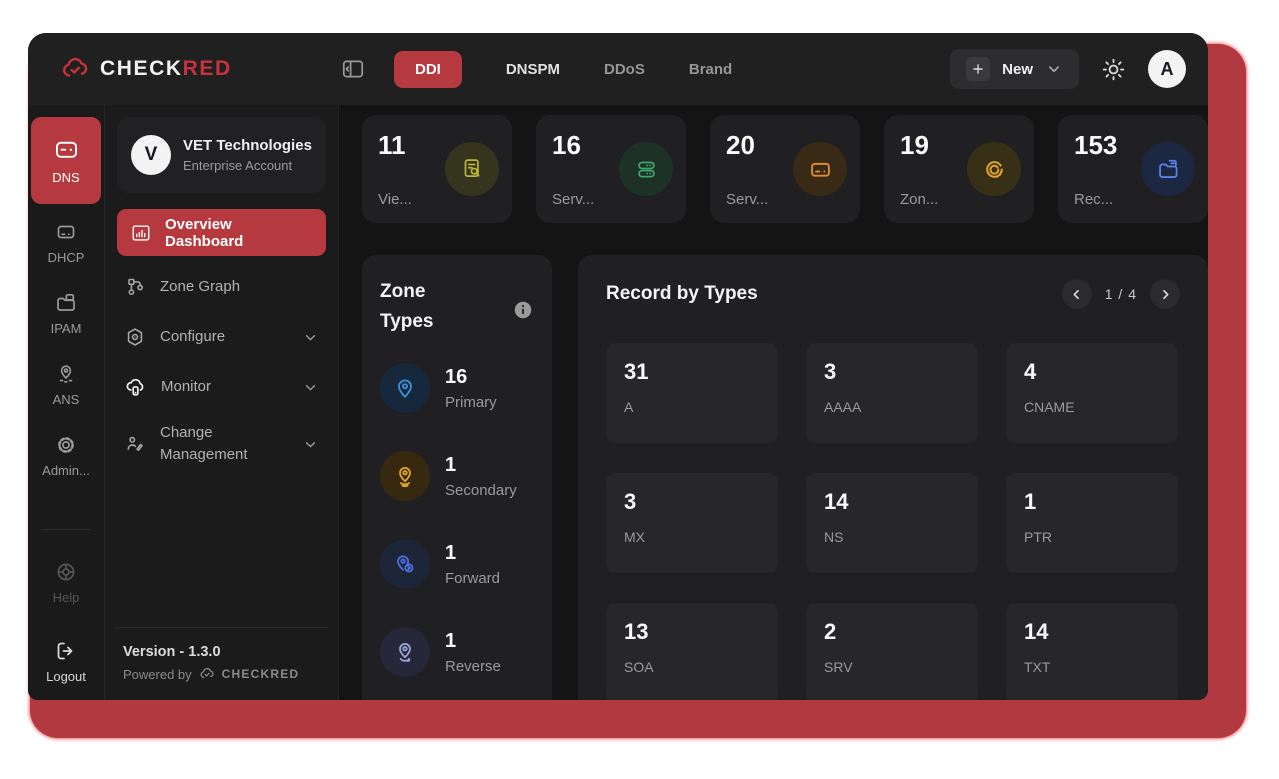 This screenshot has height=779, width=1279. What do you see at coordinates (353, 69) in the screenshot?
I see `sidebar-collapse-icon` at bounding box center [353, 69].